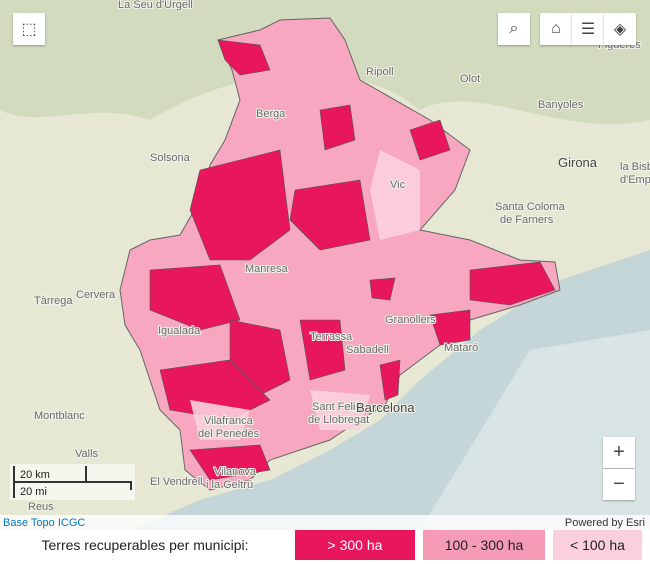 This screenshot has height=564, width=650. What do you see at coordinates (556, 29) in the screenshot?
I see `home-button: ⌂` at bounding box center [556, 29].